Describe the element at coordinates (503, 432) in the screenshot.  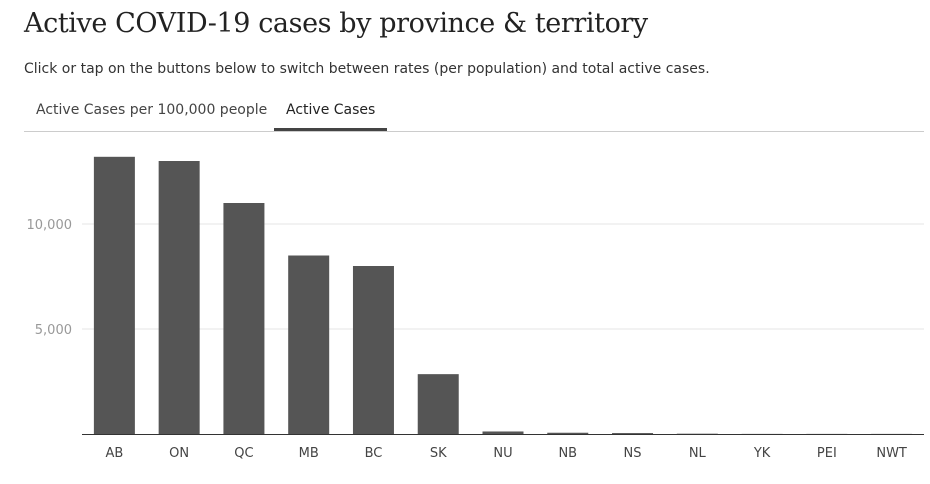
I see `bar-nu` at that location.